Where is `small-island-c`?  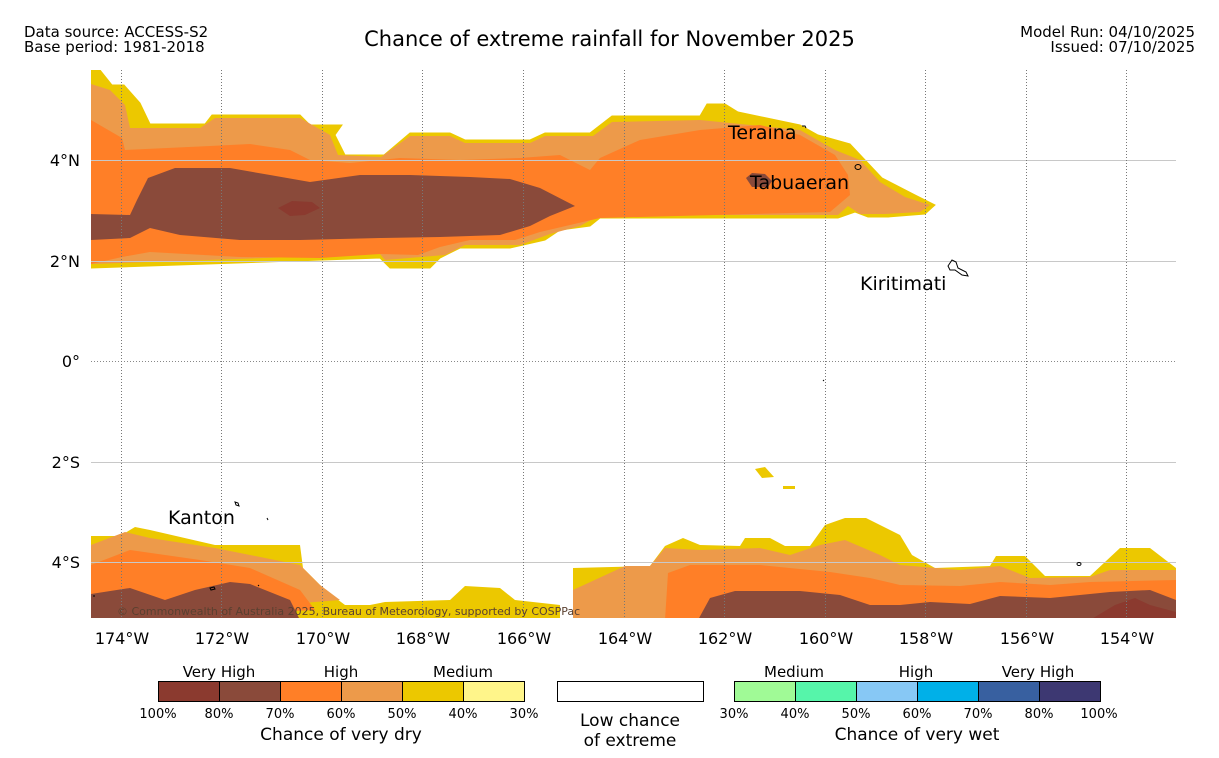
small-island-c is located at coordinates (1079, 564).